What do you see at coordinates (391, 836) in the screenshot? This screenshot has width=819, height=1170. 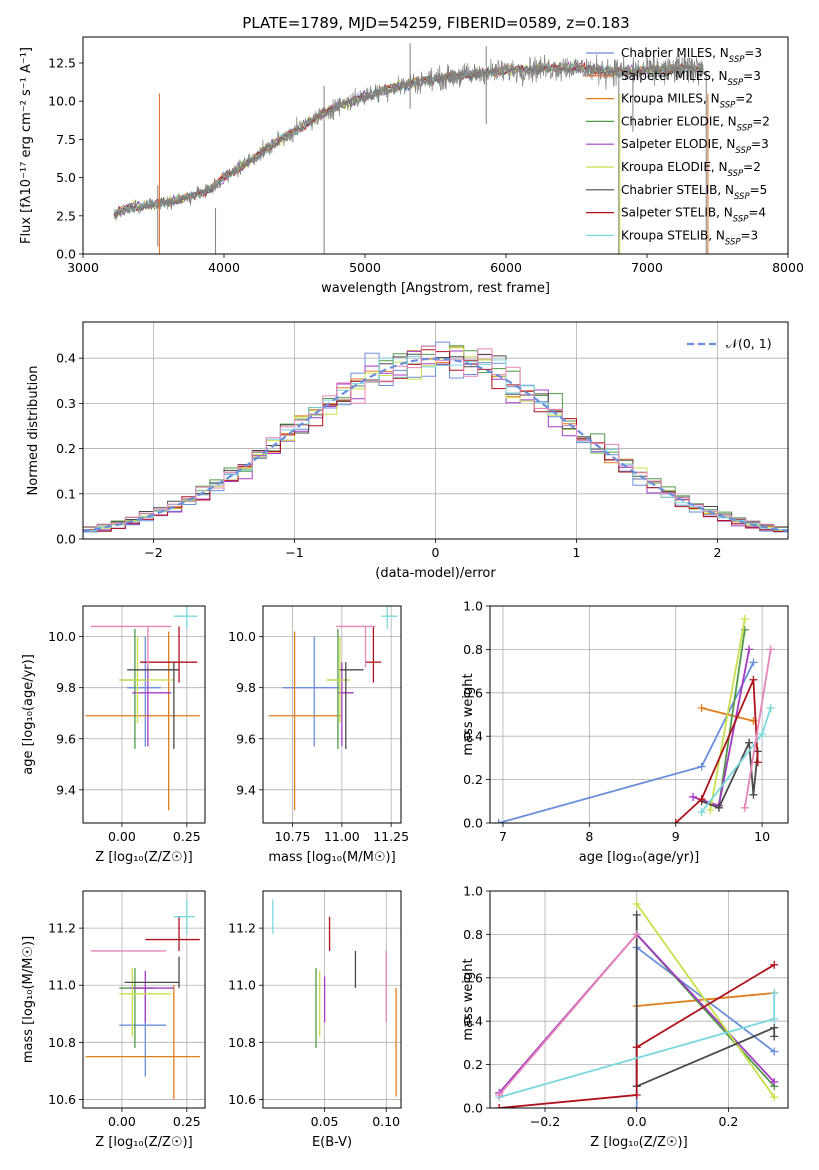 I see `x-tick-label: 11.25` at bounding box center [391, 836].